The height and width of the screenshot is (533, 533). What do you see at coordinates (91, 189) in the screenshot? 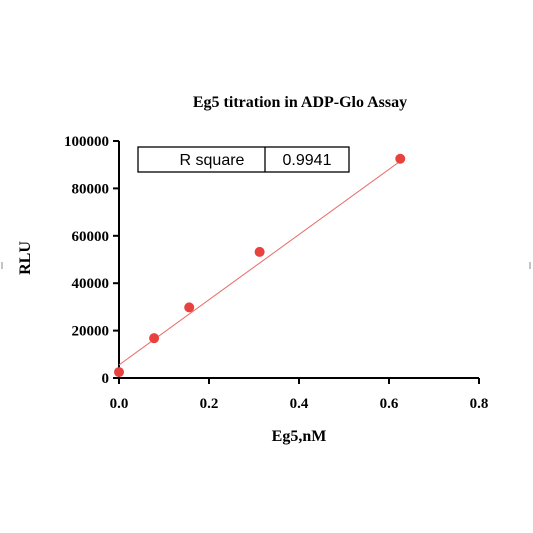
I see `y-tick-label: 80000` at bounding box center [91, 189].